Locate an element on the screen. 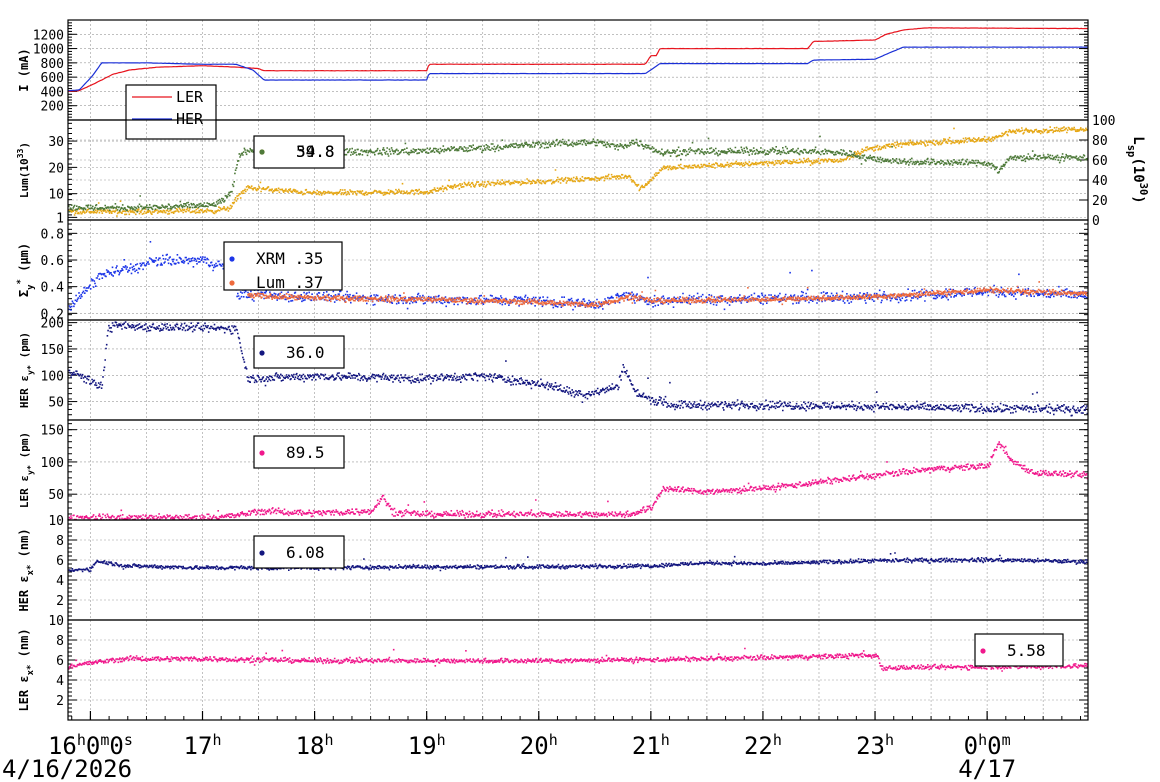  grid-current is located at coordinates (578, 70).